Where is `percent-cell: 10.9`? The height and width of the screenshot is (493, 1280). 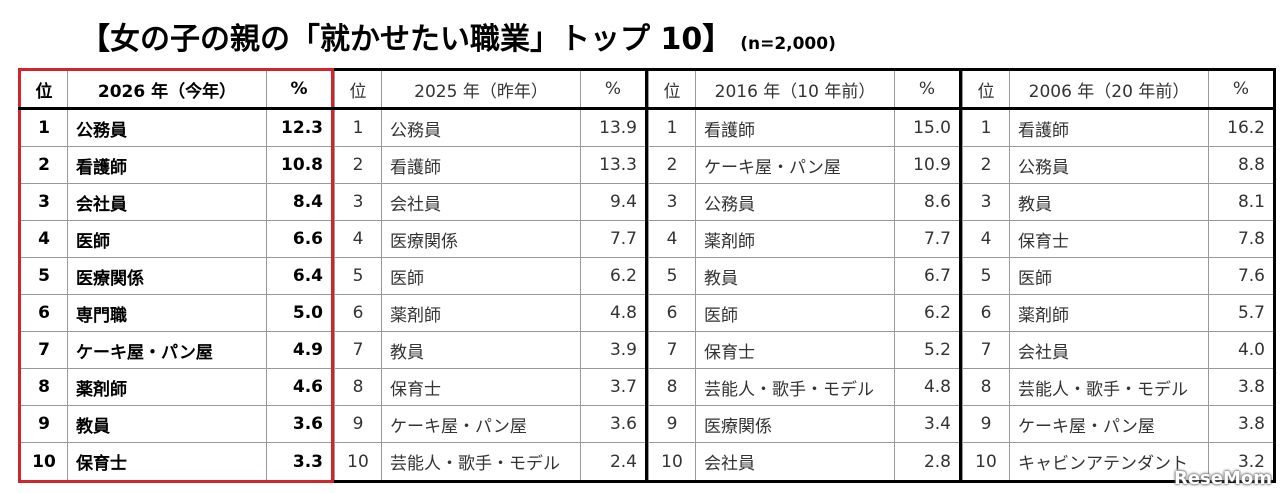
percent-cell: 10.9 is located at coordinates (927, 165).